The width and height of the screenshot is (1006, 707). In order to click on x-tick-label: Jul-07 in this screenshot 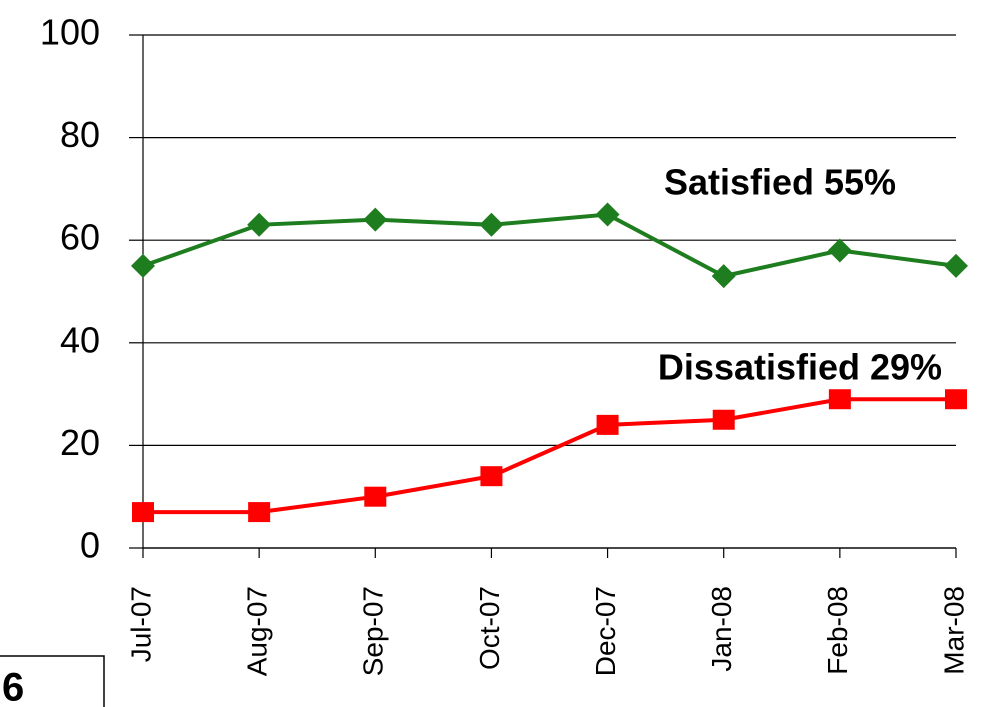, I will do `click(140, 624)`.